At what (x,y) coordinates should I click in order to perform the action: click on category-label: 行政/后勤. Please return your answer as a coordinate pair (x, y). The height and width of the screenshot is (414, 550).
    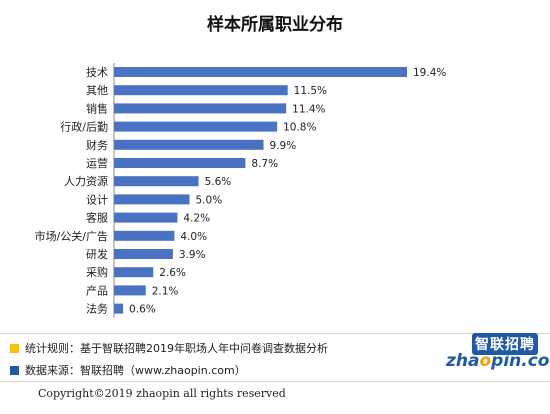
    Looking at the image, I should click on (84, 127).